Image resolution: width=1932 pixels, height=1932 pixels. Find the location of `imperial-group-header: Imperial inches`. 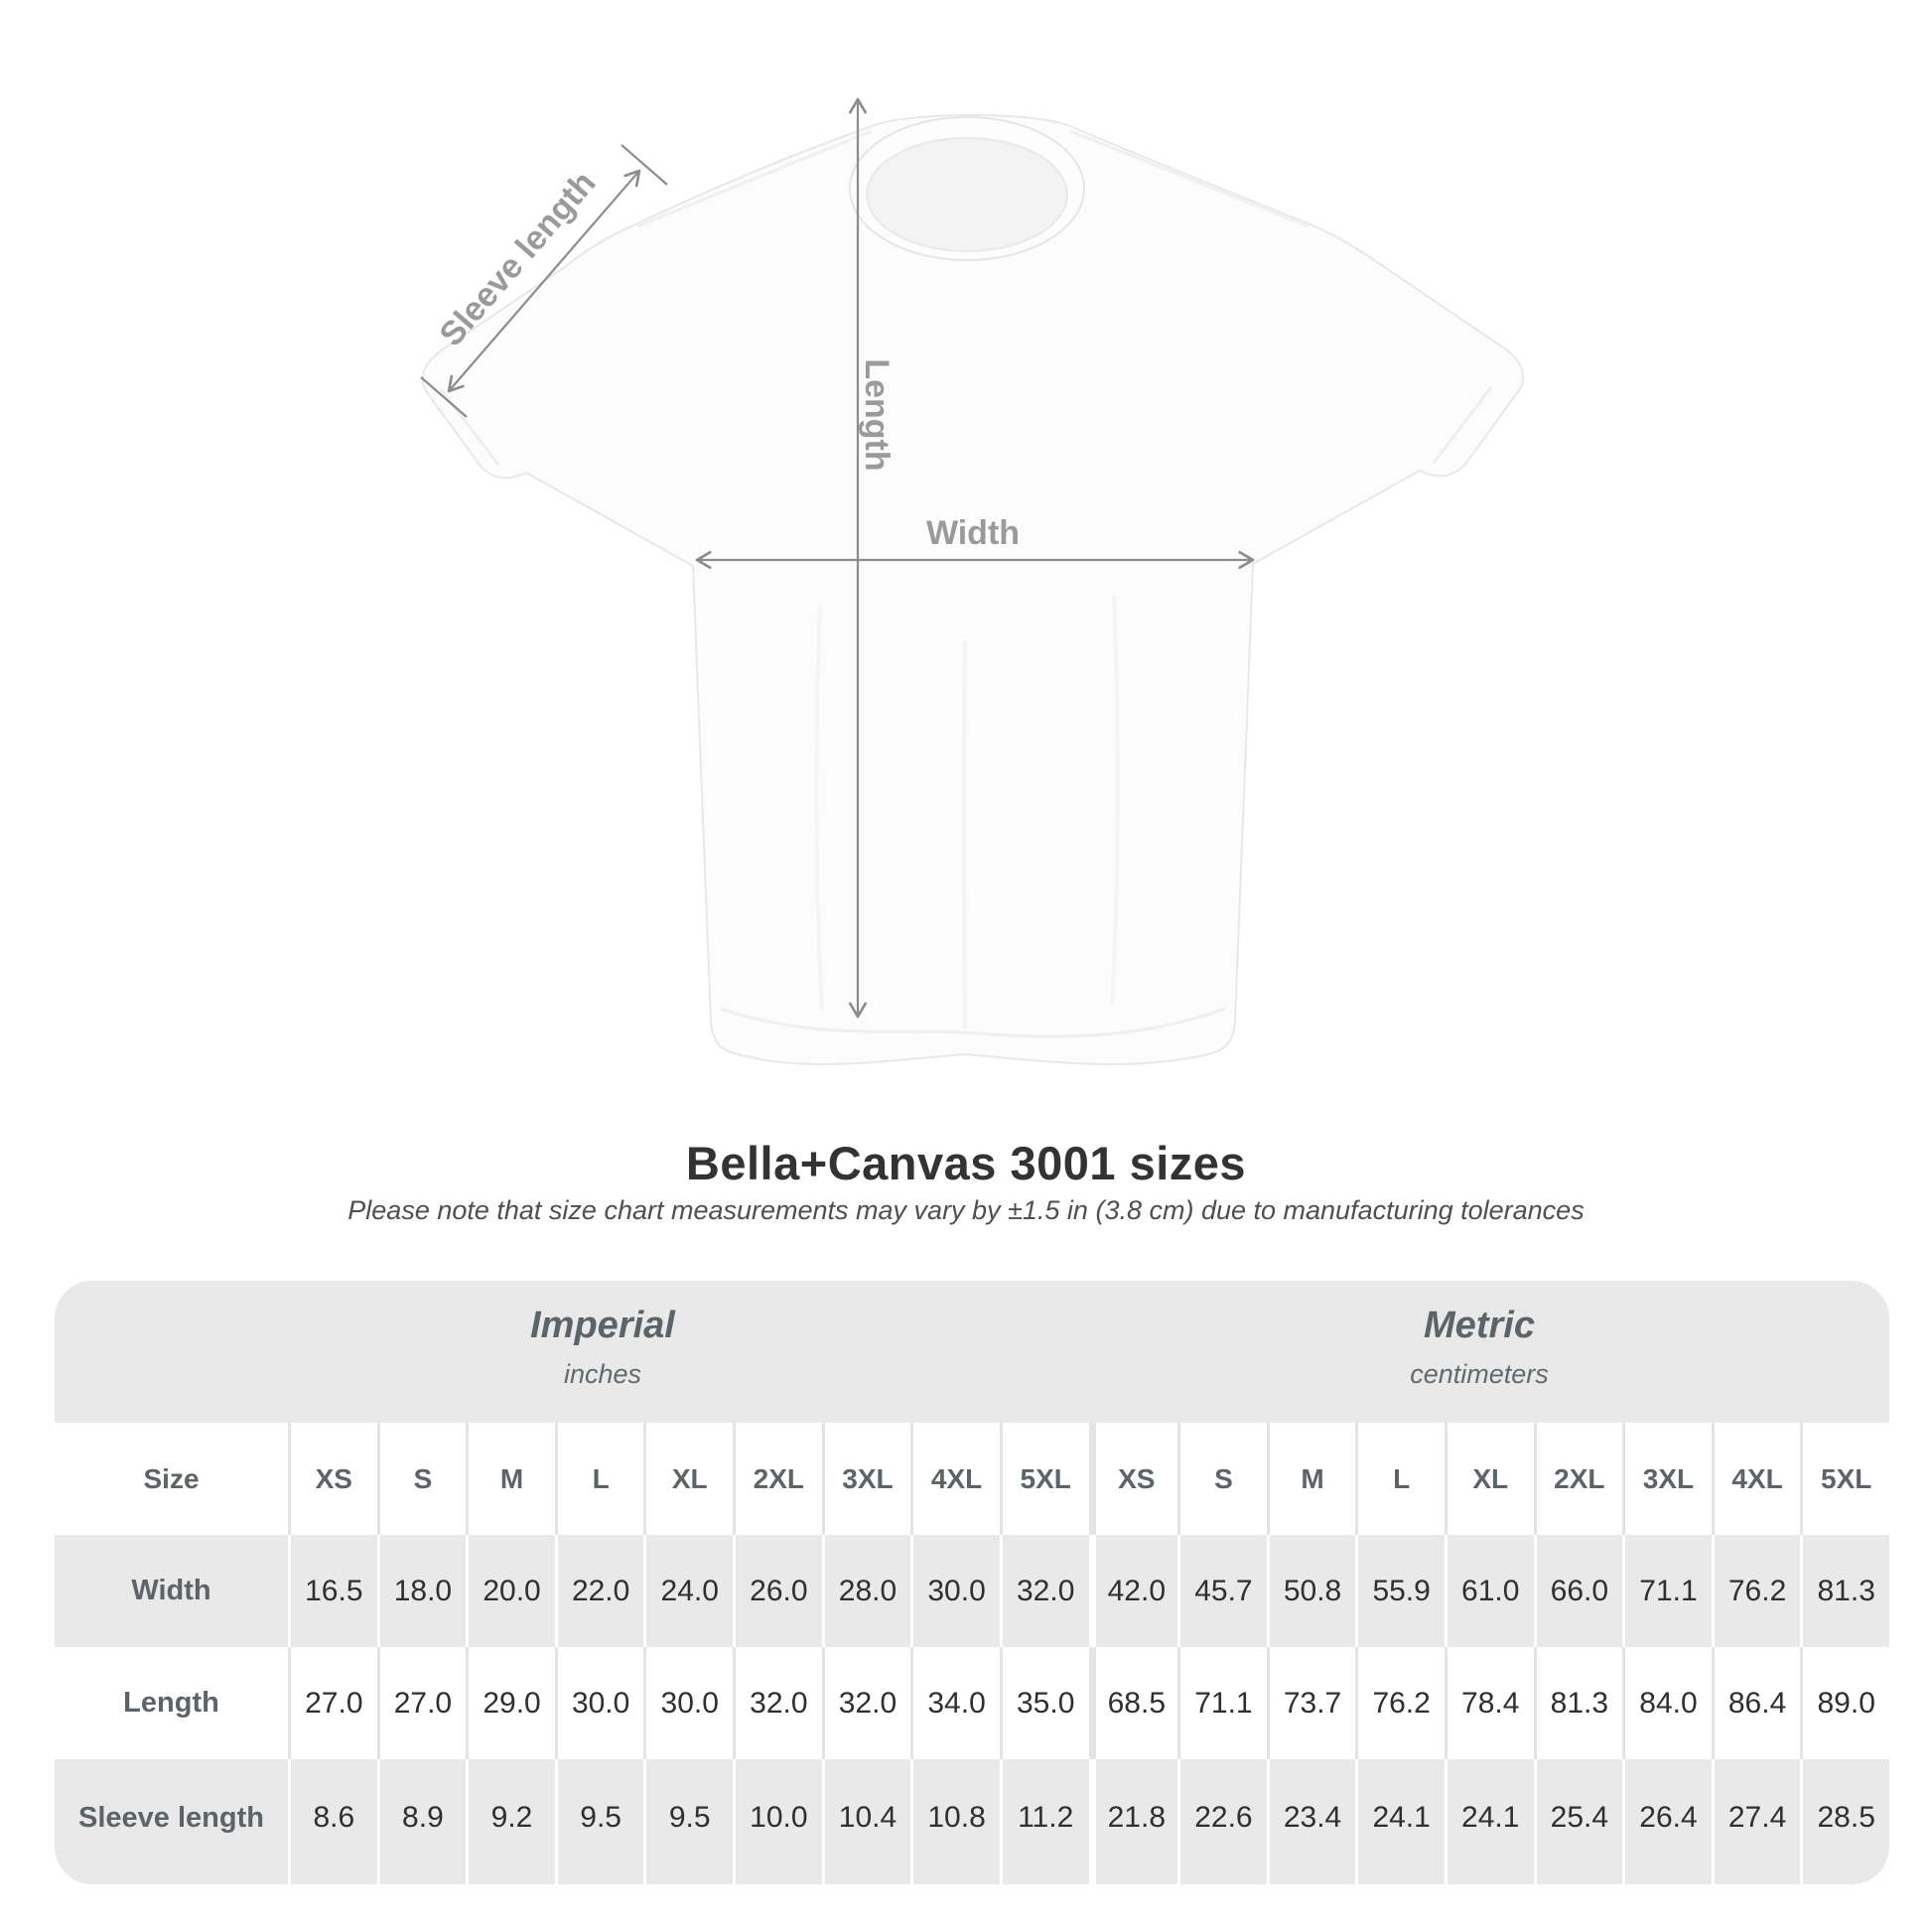

imperial-group-header: Imperial inches is located at coordinates (602, 1335).